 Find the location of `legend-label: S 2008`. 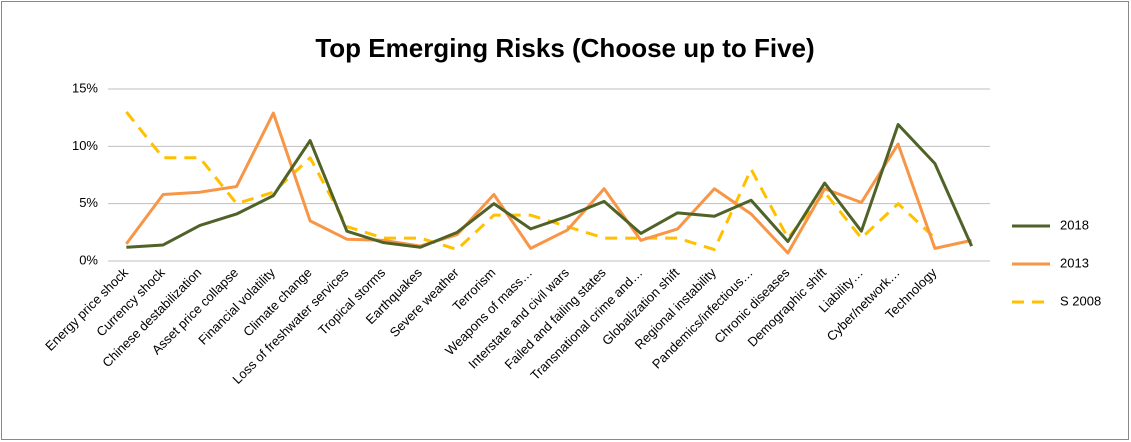

legend-label: S 2008 is located at coordinates (1080, 300).